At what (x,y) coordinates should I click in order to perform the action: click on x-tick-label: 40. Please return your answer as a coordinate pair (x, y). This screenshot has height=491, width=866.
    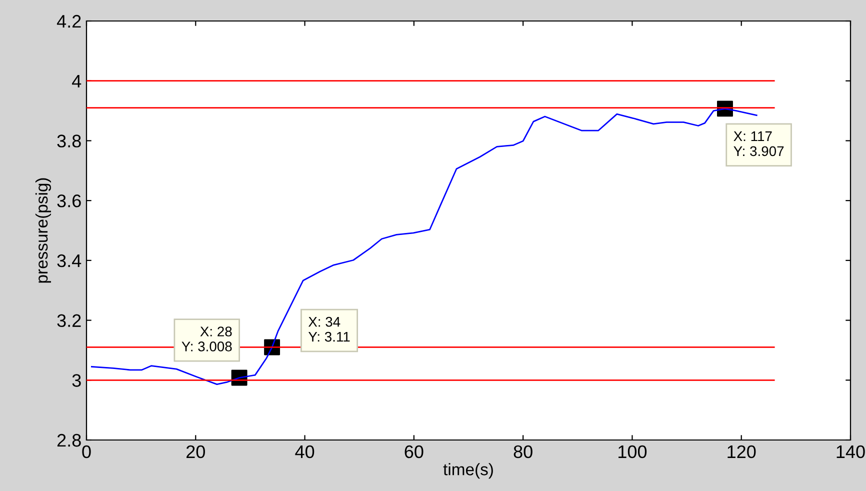
    Looking at the image, I should click on (304, 451).